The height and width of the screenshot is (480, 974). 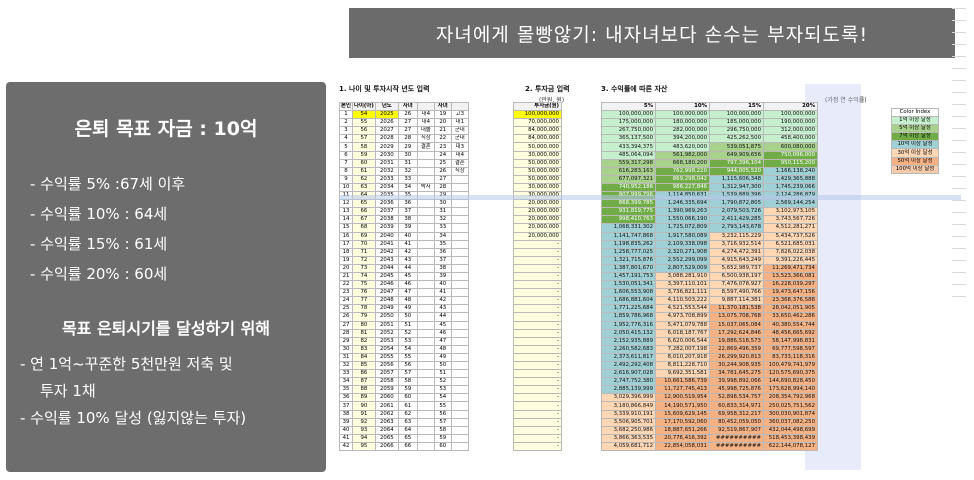 What do you see at coordinates (459, 155) in the screenshot?
I see `age-cell: 대4` at bounding box center [459, 155].